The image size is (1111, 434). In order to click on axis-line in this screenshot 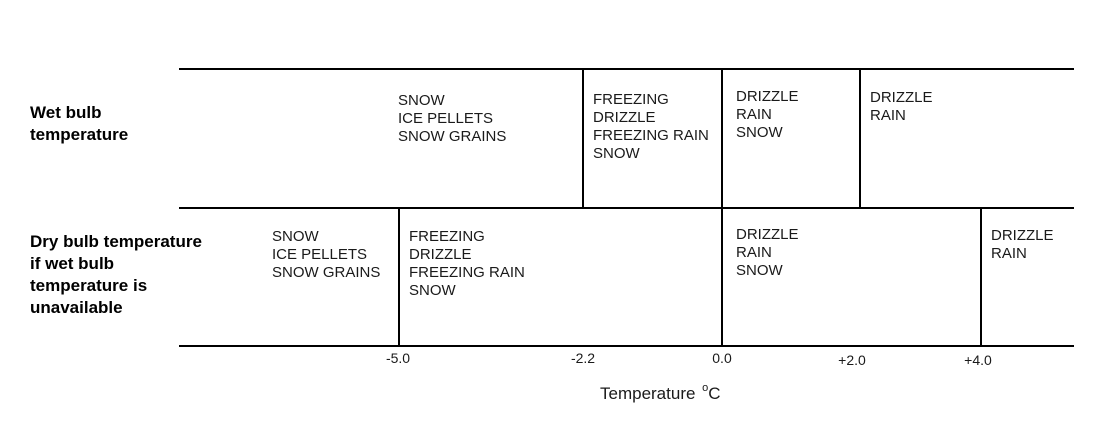, I will do `click(626, 346)`.